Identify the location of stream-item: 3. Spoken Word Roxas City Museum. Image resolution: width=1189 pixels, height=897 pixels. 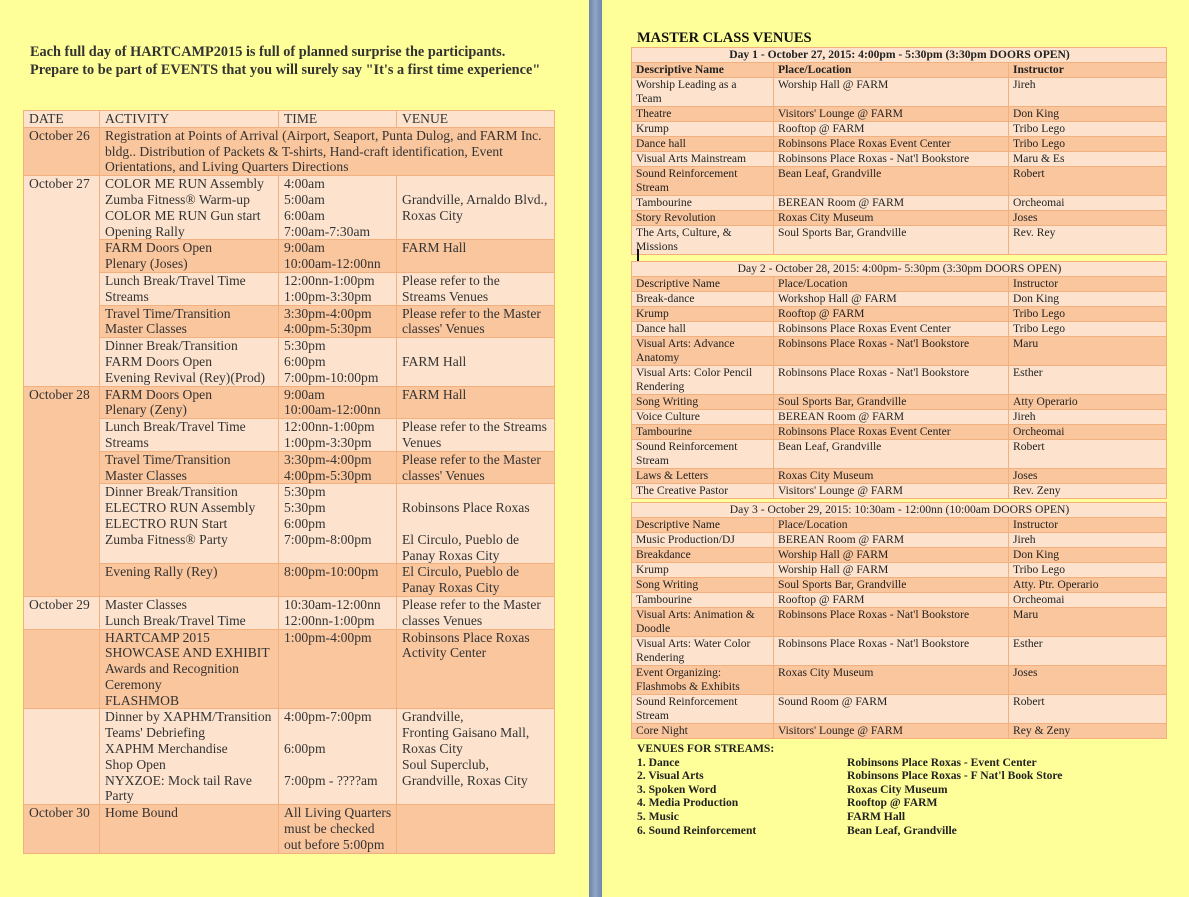
(849, 790).